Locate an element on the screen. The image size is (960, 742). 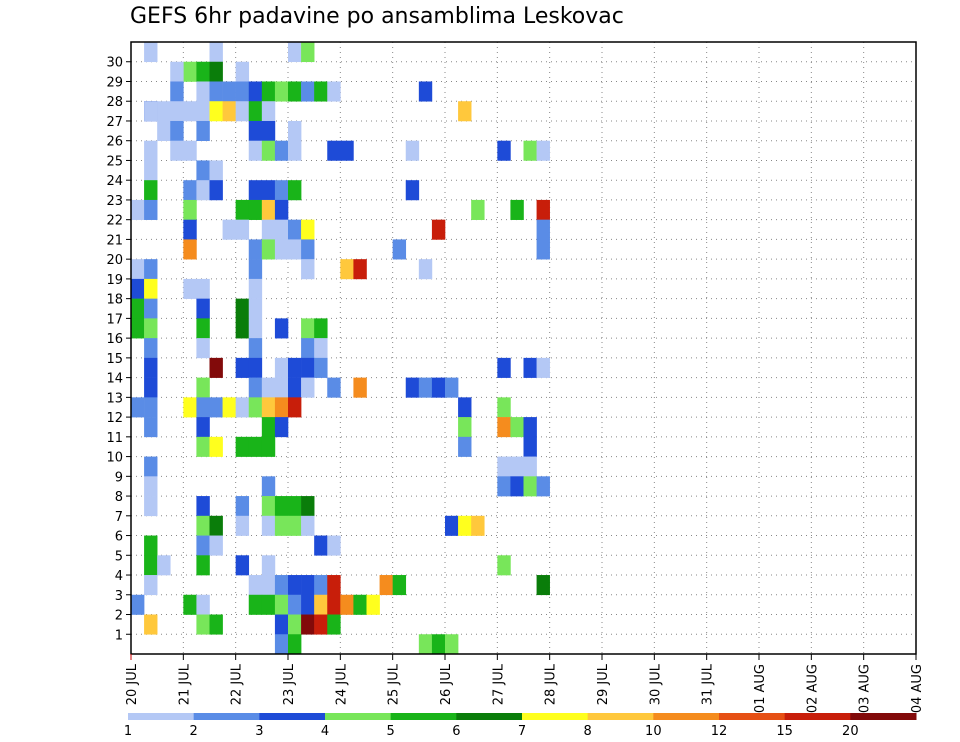
y-tick-label: 2 is located at coordinates (119, 616).